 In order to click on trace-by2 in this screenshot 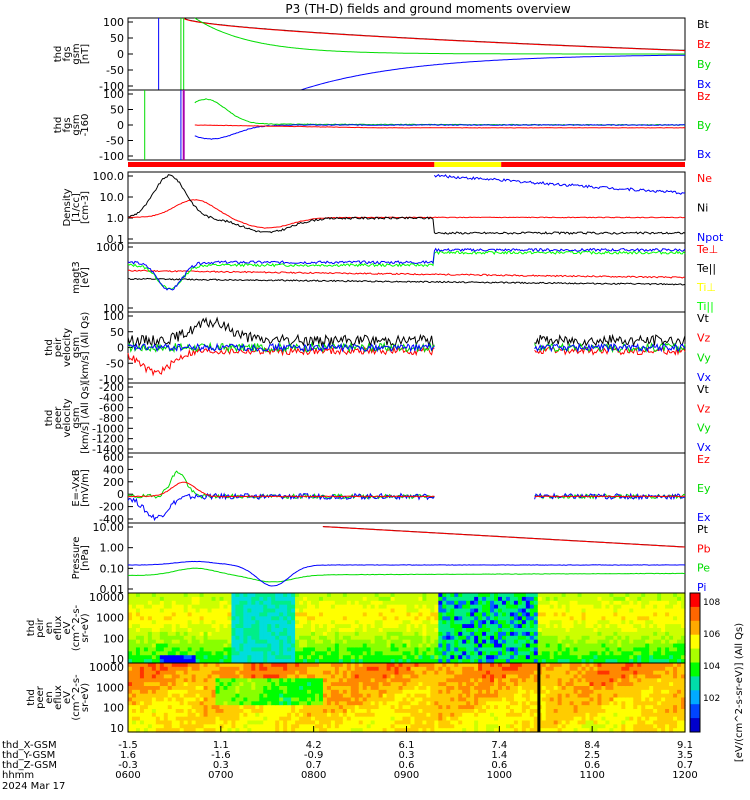, I will do `click(440, 112)`.